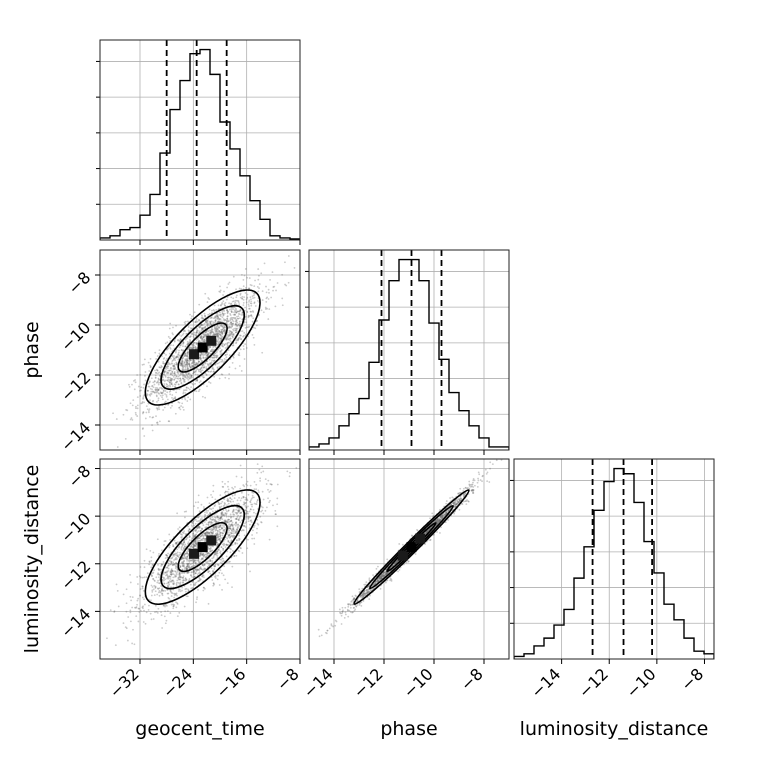 This screenshot has height=760, width=760. Describe the element at coordinates (230, 682) in the screenshot. I see `x-tick-label: −16` at that location.